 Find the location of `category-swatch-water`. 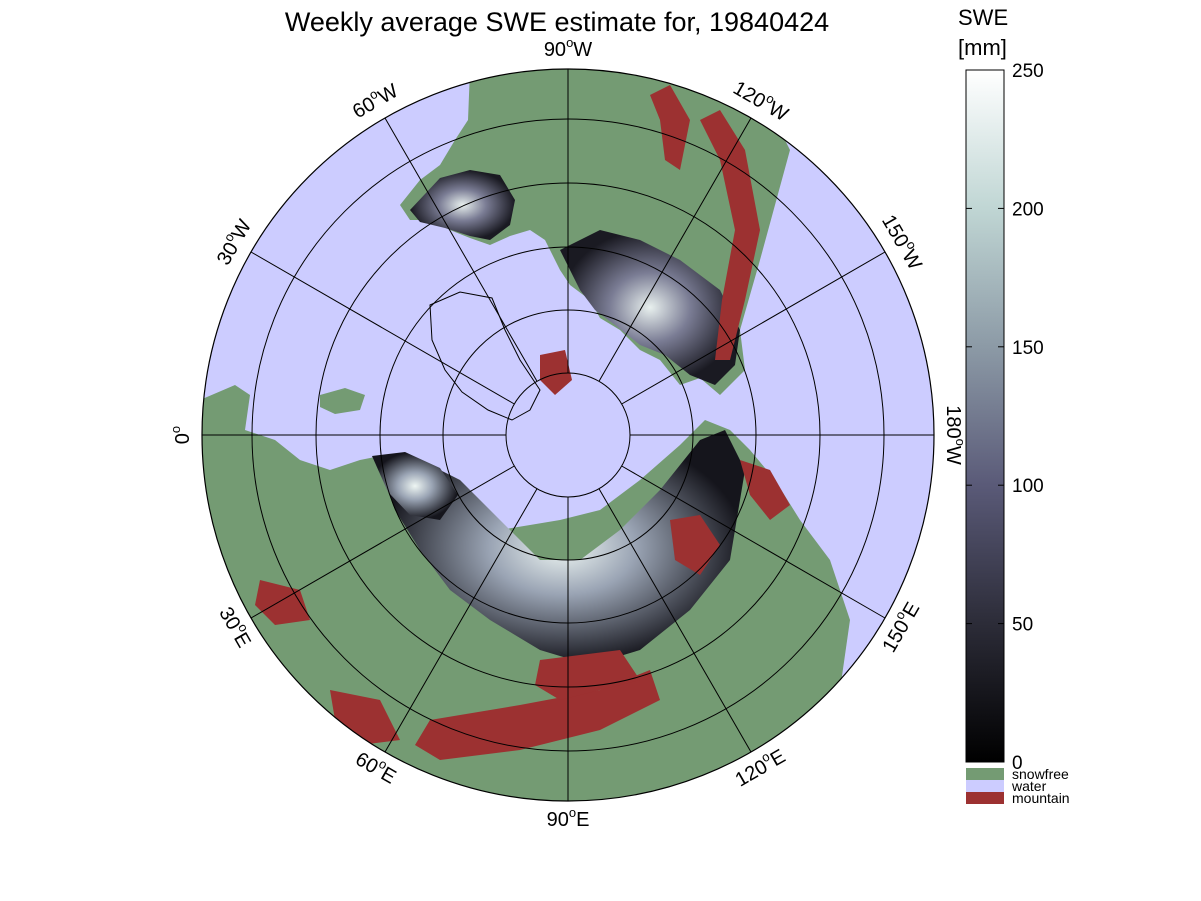

category-swatch-water is located at coordinates (985, 786).